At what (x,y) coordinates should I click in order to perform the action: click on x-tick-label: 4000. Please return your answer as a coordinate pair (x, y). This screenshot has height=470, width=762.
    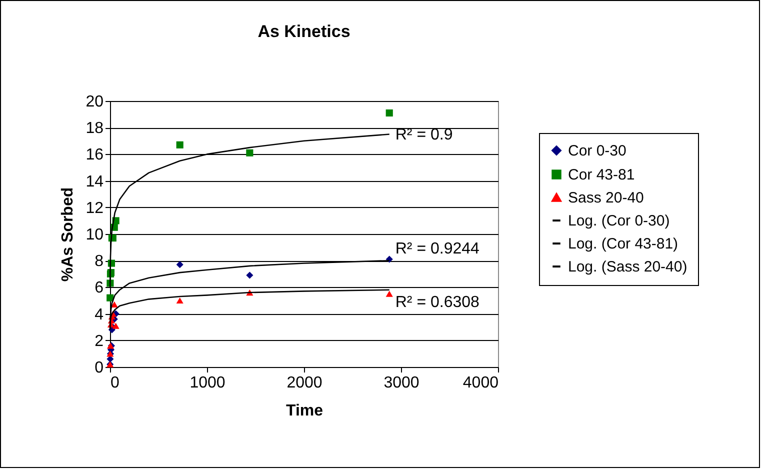
    Looking at the image, I should click on (480, 383).